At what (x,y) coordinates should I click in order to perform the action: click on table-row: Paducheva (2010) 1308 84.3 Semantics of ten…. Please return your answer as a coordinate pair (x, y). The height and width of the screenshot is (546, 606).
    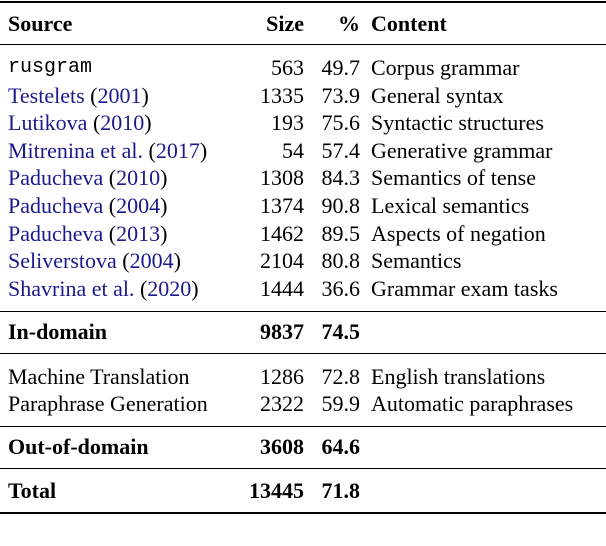
    Looking at the image, I should click on (303, 177).